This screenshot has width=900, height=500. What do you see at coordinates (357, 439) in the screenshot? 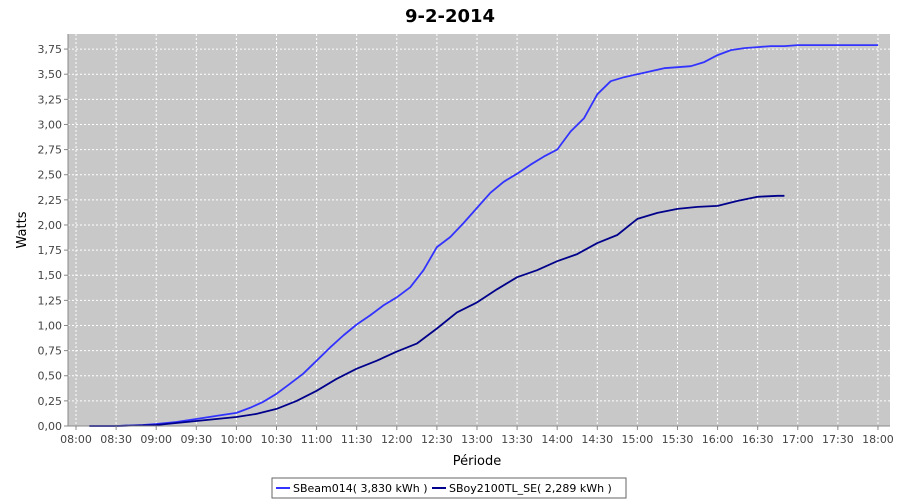
I see `x-tick-label: 11:30` at bounding box center [357, 439].